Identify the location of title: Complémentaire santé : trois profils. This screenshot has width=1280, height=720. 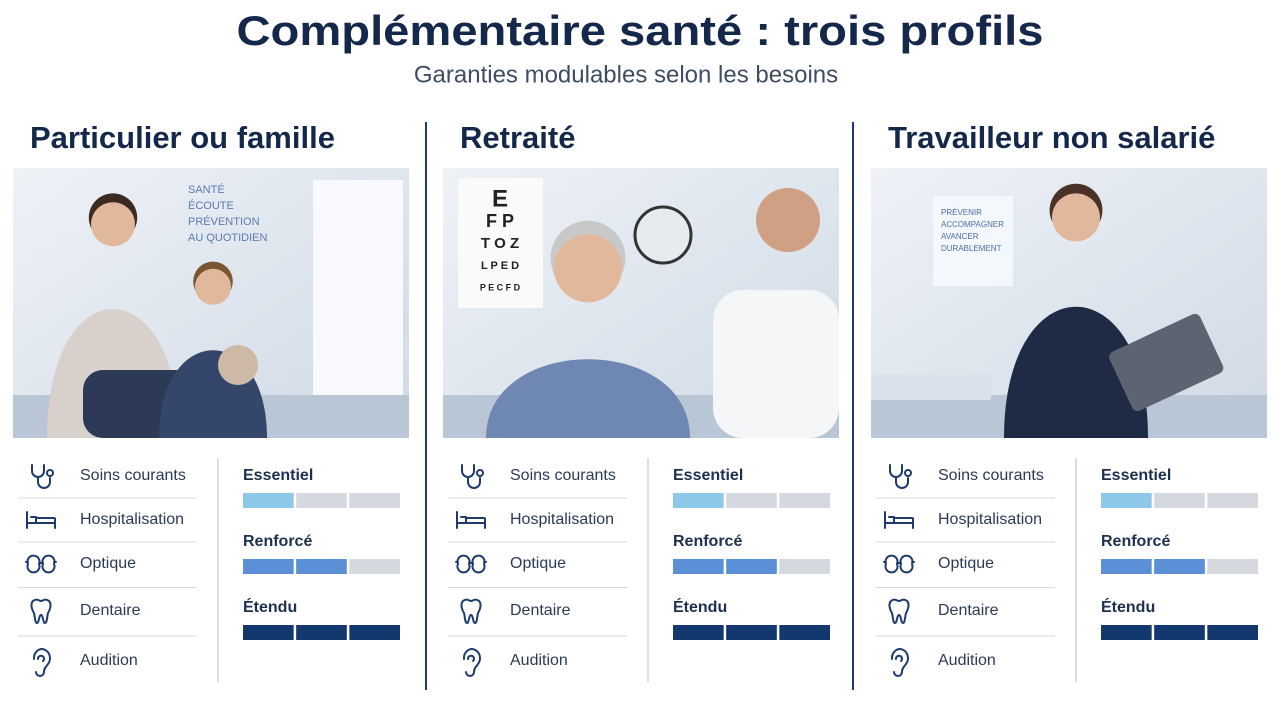
(640, 30).